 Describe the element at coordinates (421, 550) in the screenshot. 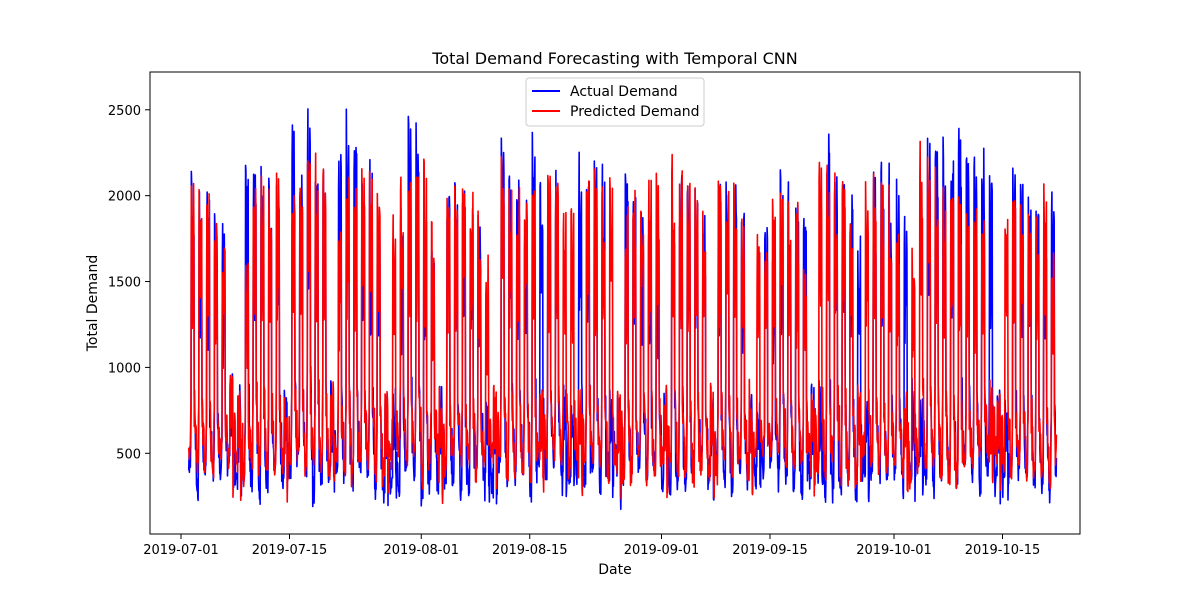

I see `x-tick-label: 2019-08-01` at that location.